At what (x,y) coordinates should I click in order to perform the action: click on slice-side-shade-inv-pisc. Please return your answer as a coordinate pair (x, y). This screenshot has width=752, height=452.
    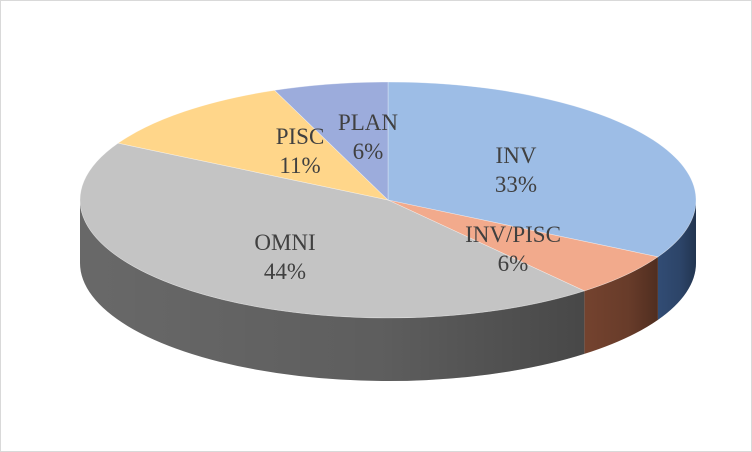
    Looking at the image, I should click on (621, 305).